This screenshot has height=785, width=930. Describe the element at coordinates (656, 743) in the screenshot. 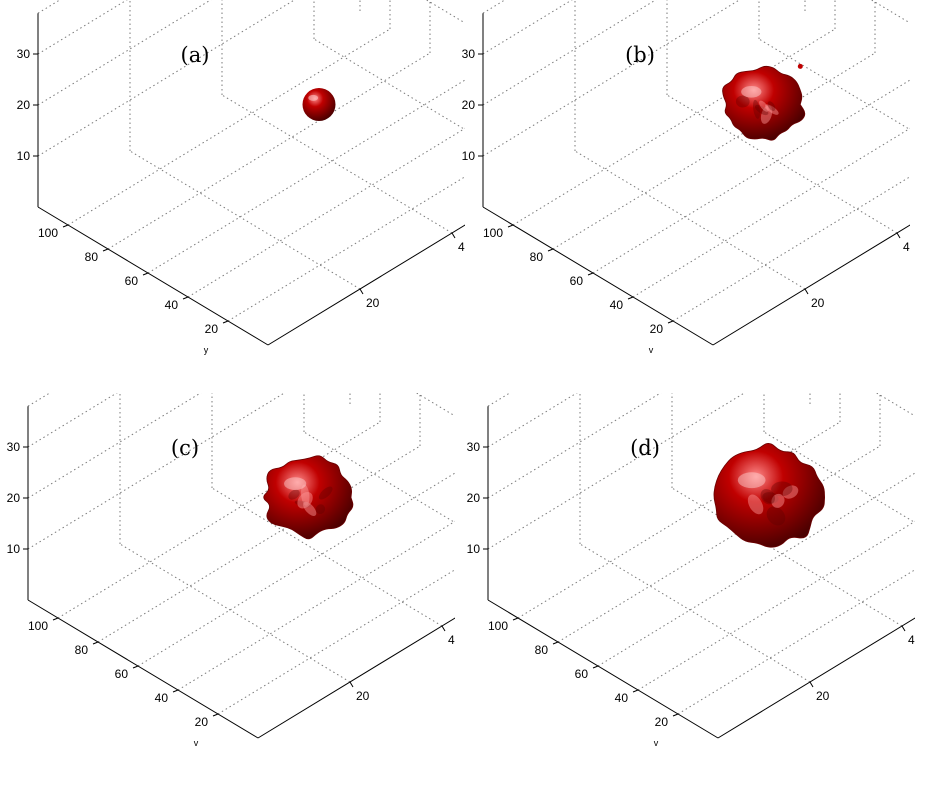

I see `y-axis-label: v` at that location.